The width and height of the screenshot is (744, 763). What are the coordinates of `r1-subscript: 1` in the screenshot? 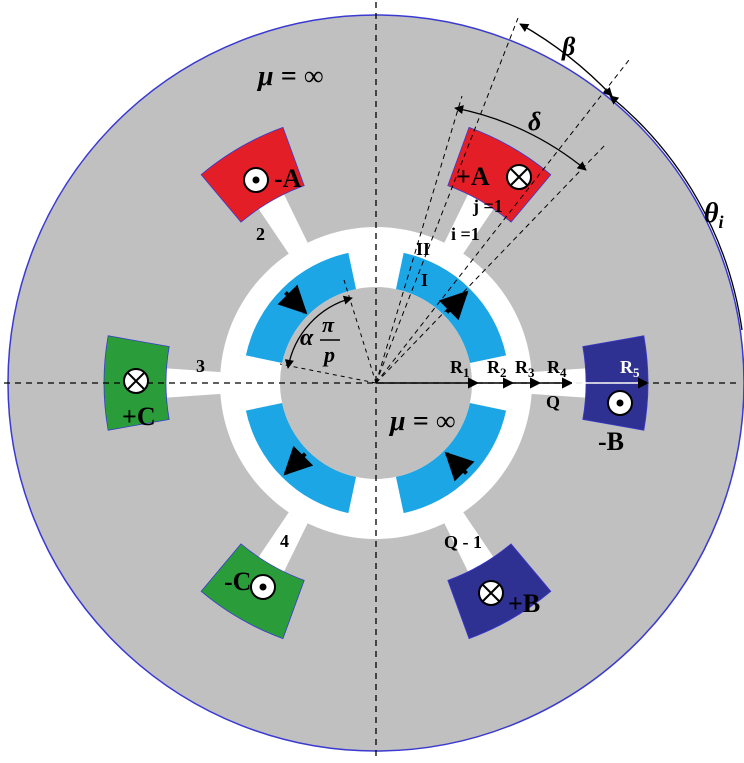 It's located at (466, 372).